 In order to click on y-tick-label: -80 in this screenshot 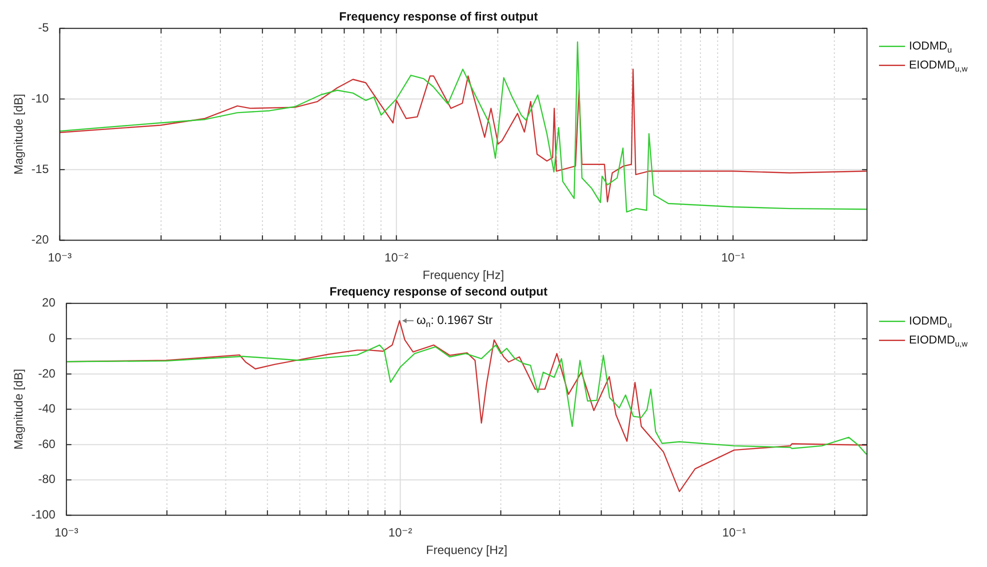, I will do `click(47, 479)`.